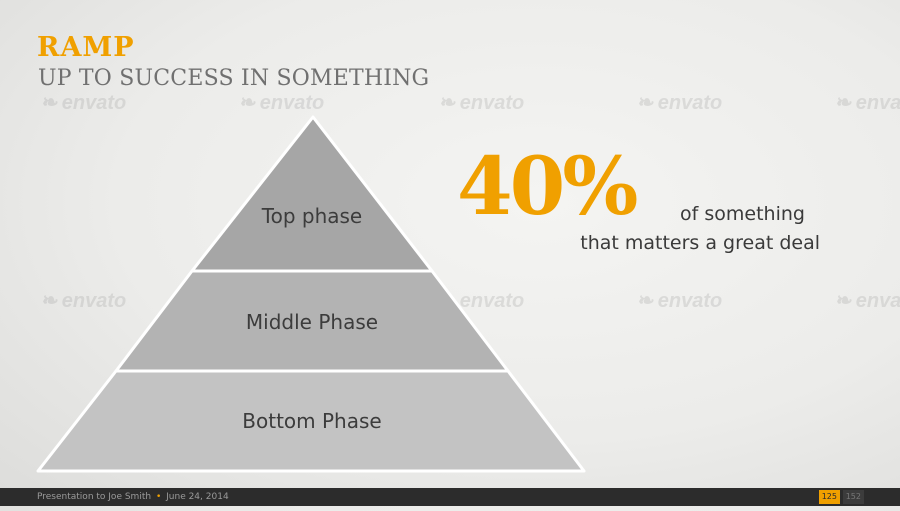 This screenshot has width=900, height=511. Describe the element at coordinates (197, 497) in the screenshot. I see `footer-date: June 24, 2014` at that location.